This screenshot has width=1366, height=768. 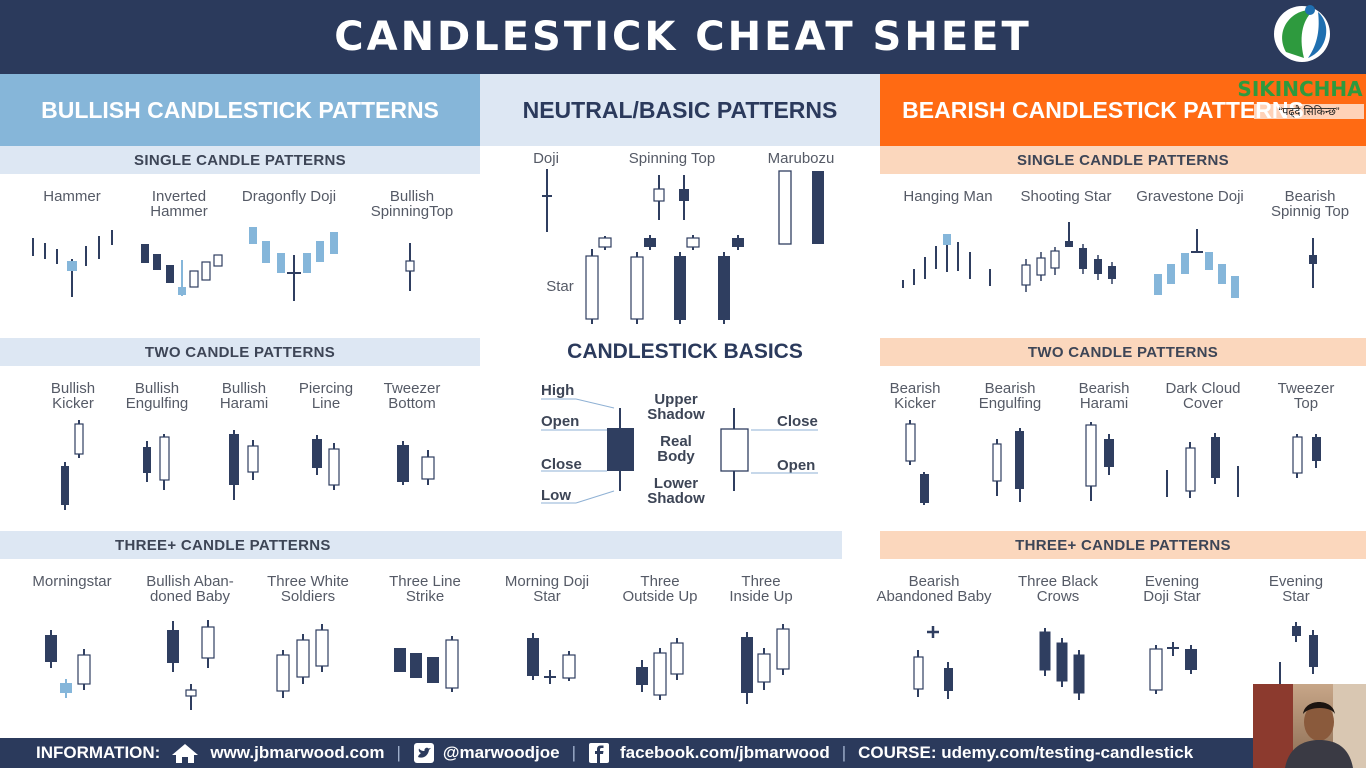 I want to click on three-outside-up-pattern, so click(x=660, y=669).